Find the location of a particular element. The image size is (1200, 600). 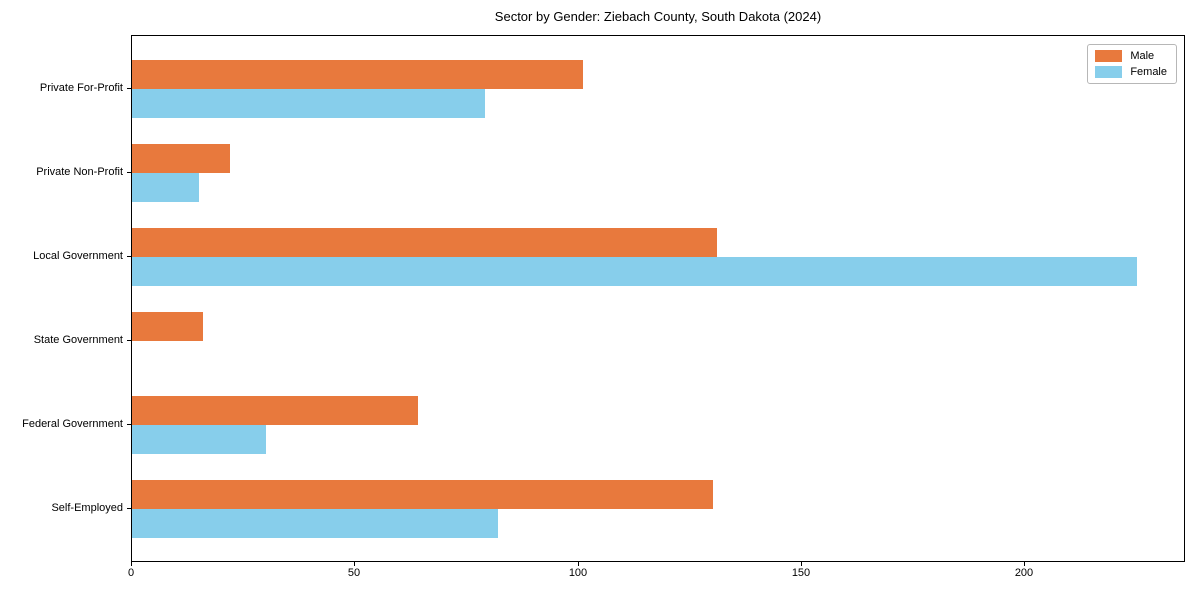

legend-item-female: Female is located at coordinates (1131, 72).